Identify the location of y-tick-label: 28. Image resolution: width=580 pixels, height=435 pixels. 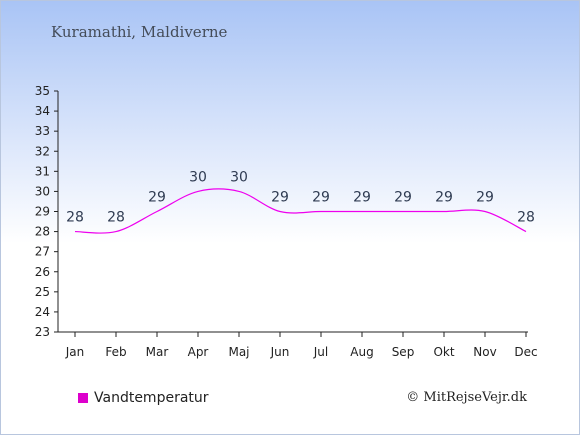
(42, 232).